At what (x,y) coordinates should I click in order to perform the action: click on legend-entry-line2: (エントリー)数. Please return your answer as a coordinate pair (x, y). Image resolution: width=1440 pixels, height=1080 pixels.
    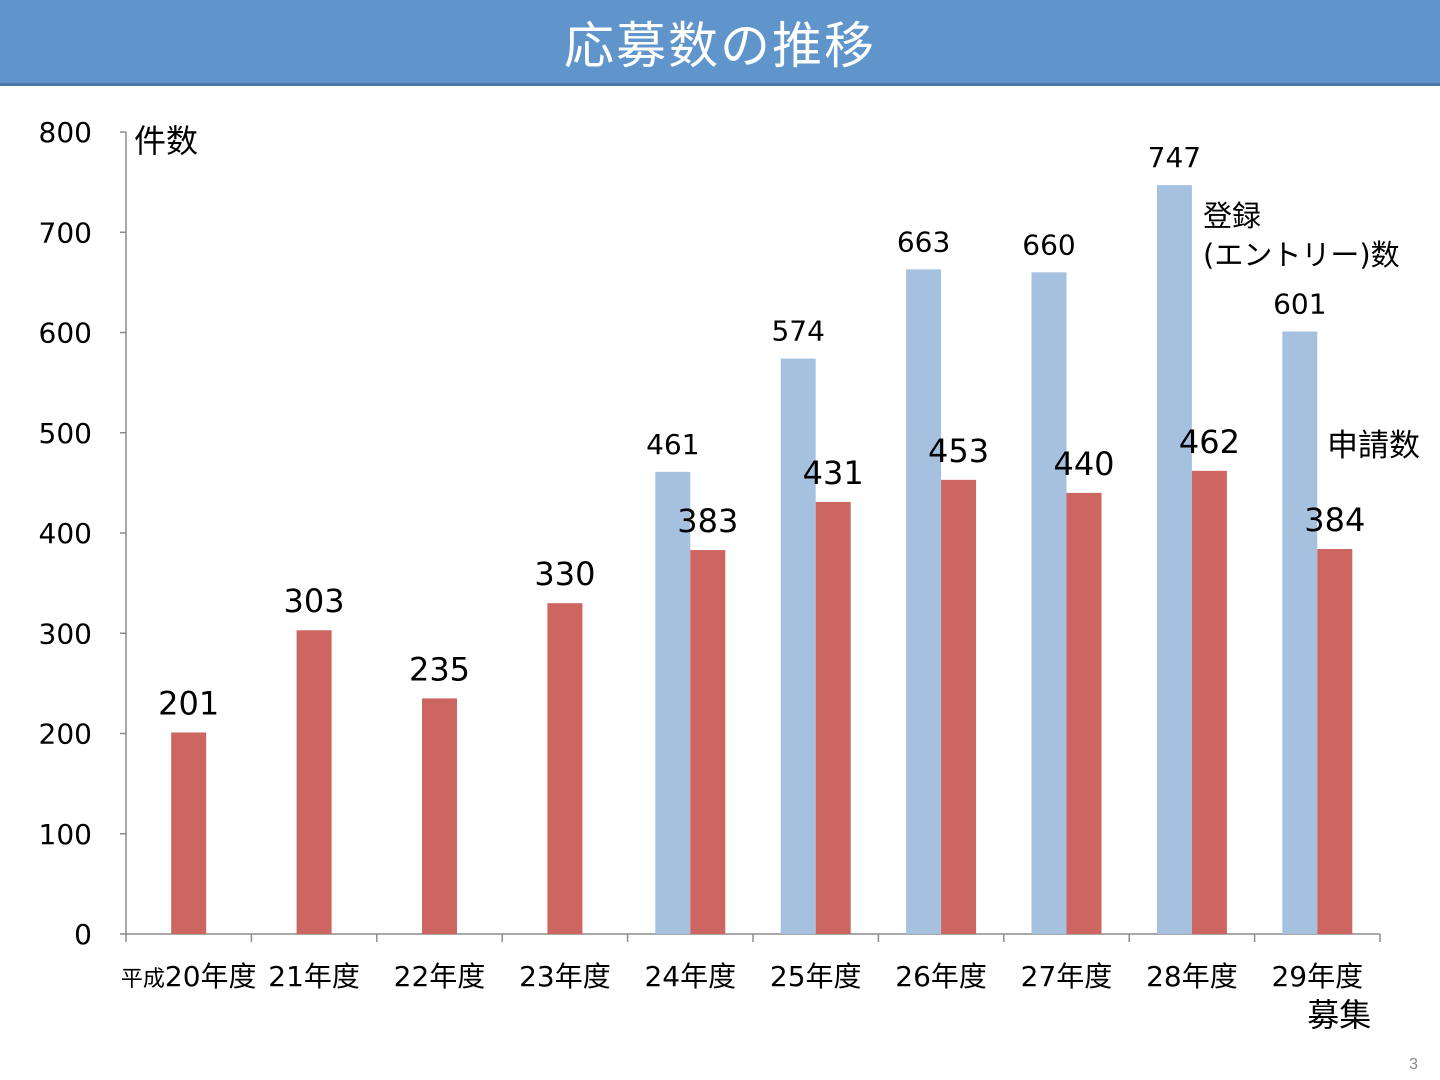
    Looking at the image, I should click on (1301, 255).